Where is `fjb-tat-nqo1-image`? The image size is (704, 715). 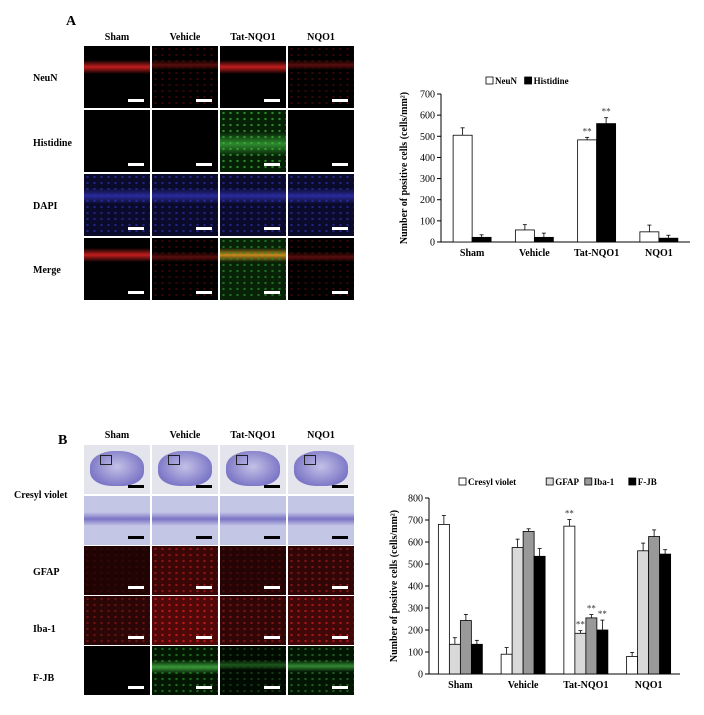
fjb-tat-nqo1-image is located at coordinates (253, 670).